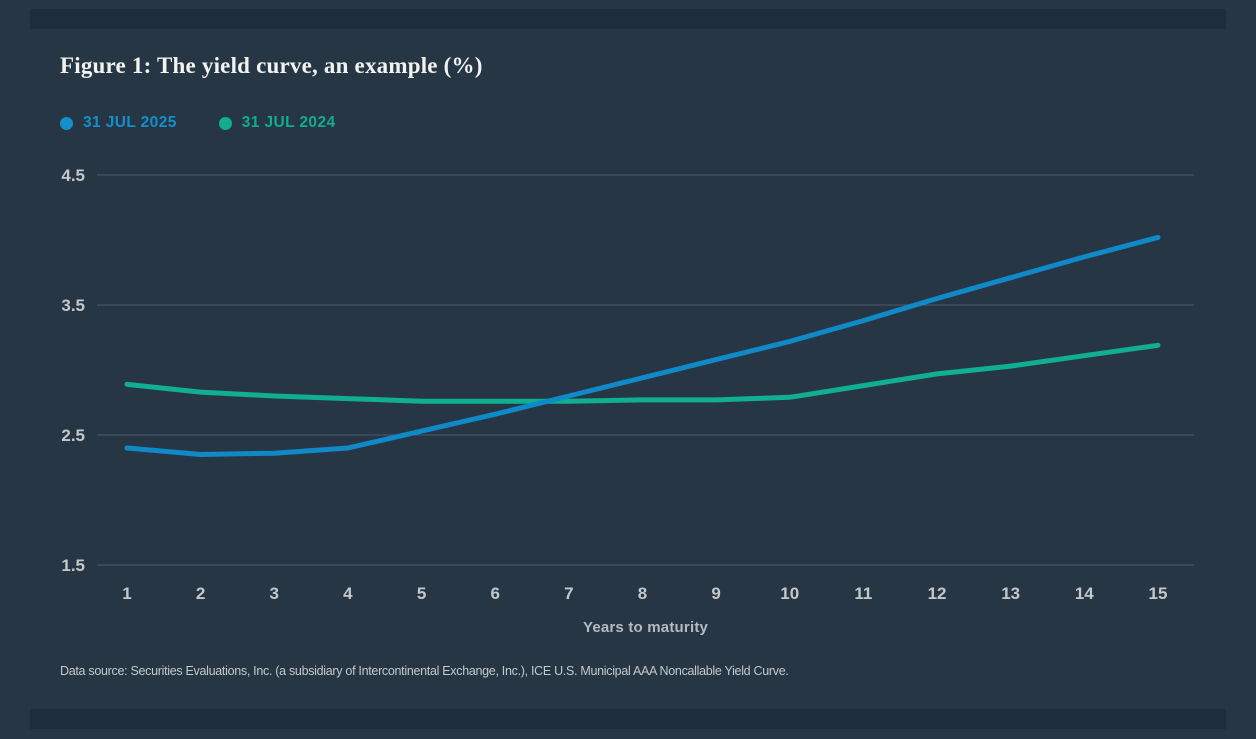 The height and width of the screenshot is (739, 1256). I want to click on x-tick-label: 1, so click(126, 593).